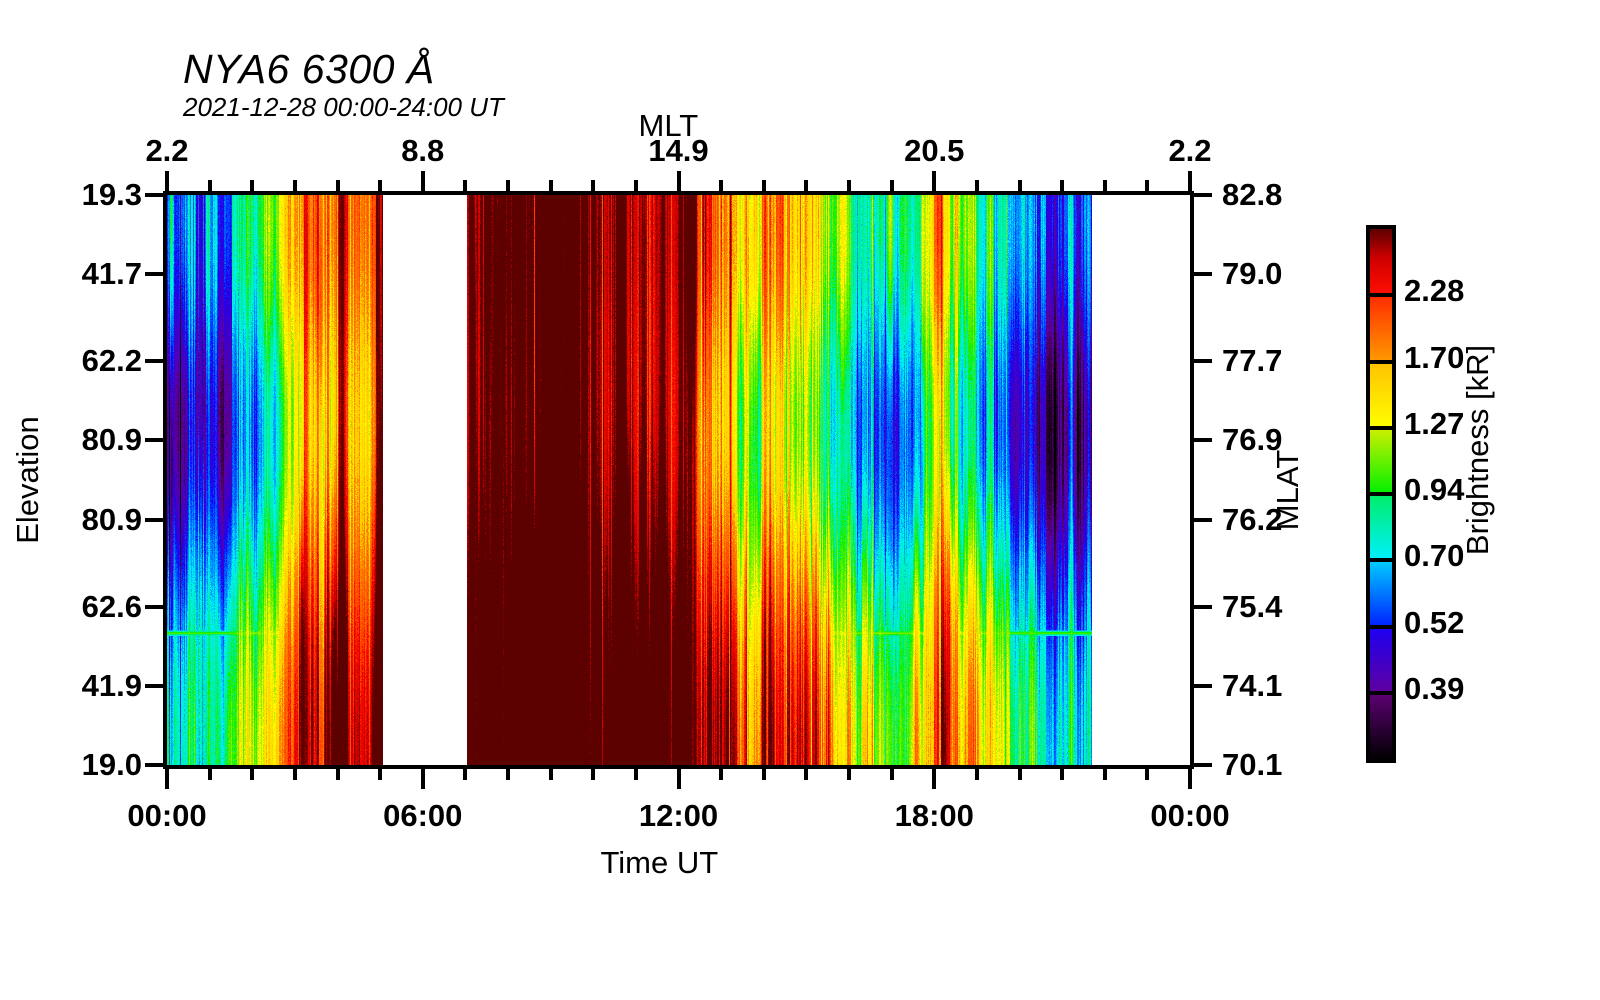  What do you see at coordinates (1477, 450) in the screenshot?
I see `colorbar-label: Brightness [kR]` at bounding box center [1477, 450].